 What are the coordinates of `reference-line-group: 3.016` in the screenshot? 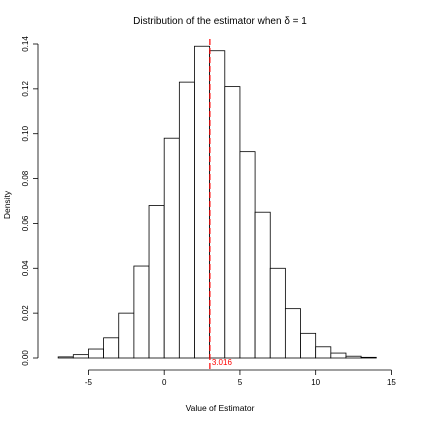 It's located at (221, 204).